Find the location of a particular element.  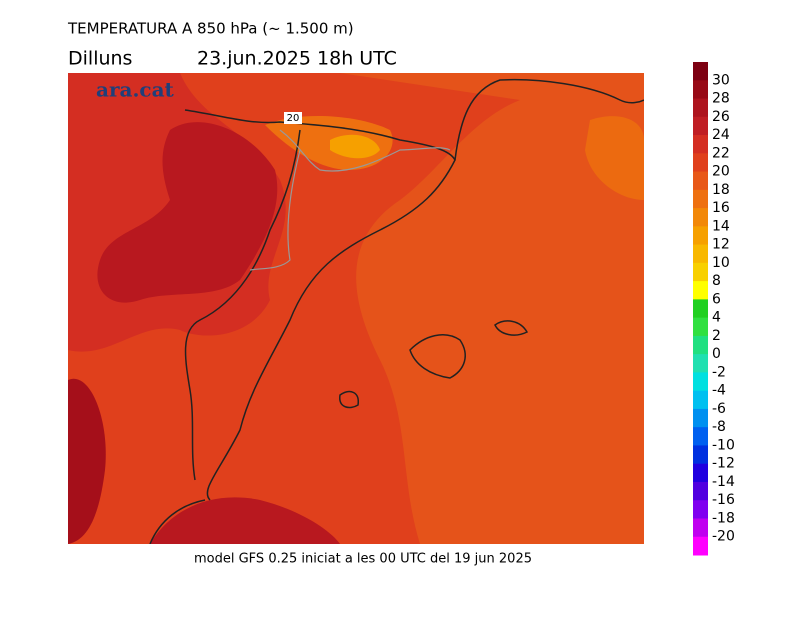

date: 23.jun.2025 18h UTC is located at coordinates (297, 59).